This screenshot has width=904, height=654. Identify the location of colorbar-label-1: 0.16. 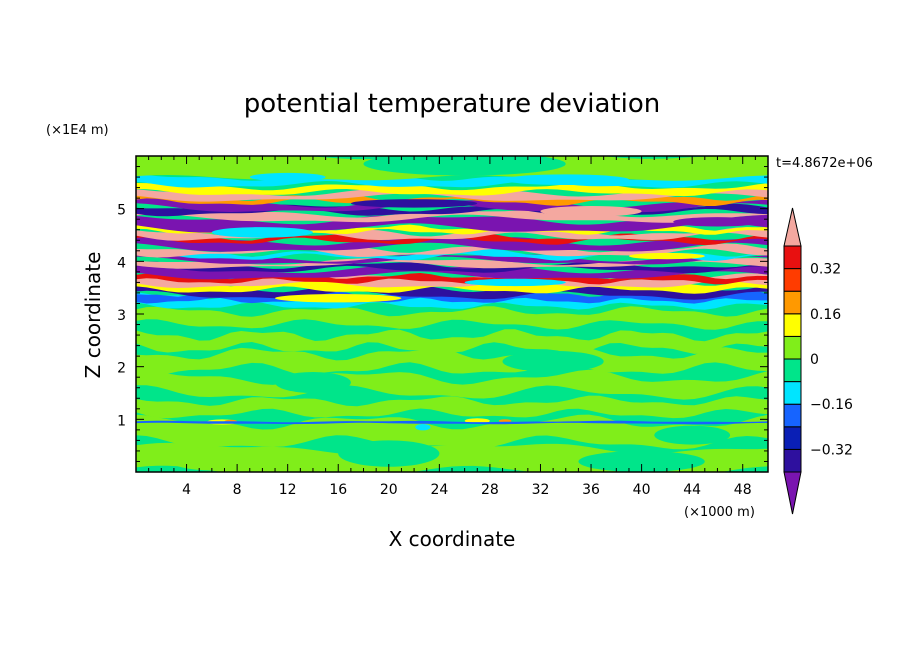
(825, 315).